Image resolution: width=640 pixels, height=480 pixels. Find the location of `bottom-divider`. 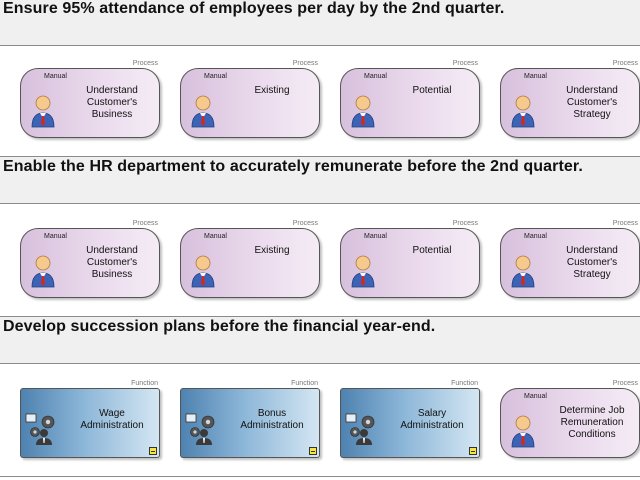

bottom-divider is located at coordinates (320, 476).